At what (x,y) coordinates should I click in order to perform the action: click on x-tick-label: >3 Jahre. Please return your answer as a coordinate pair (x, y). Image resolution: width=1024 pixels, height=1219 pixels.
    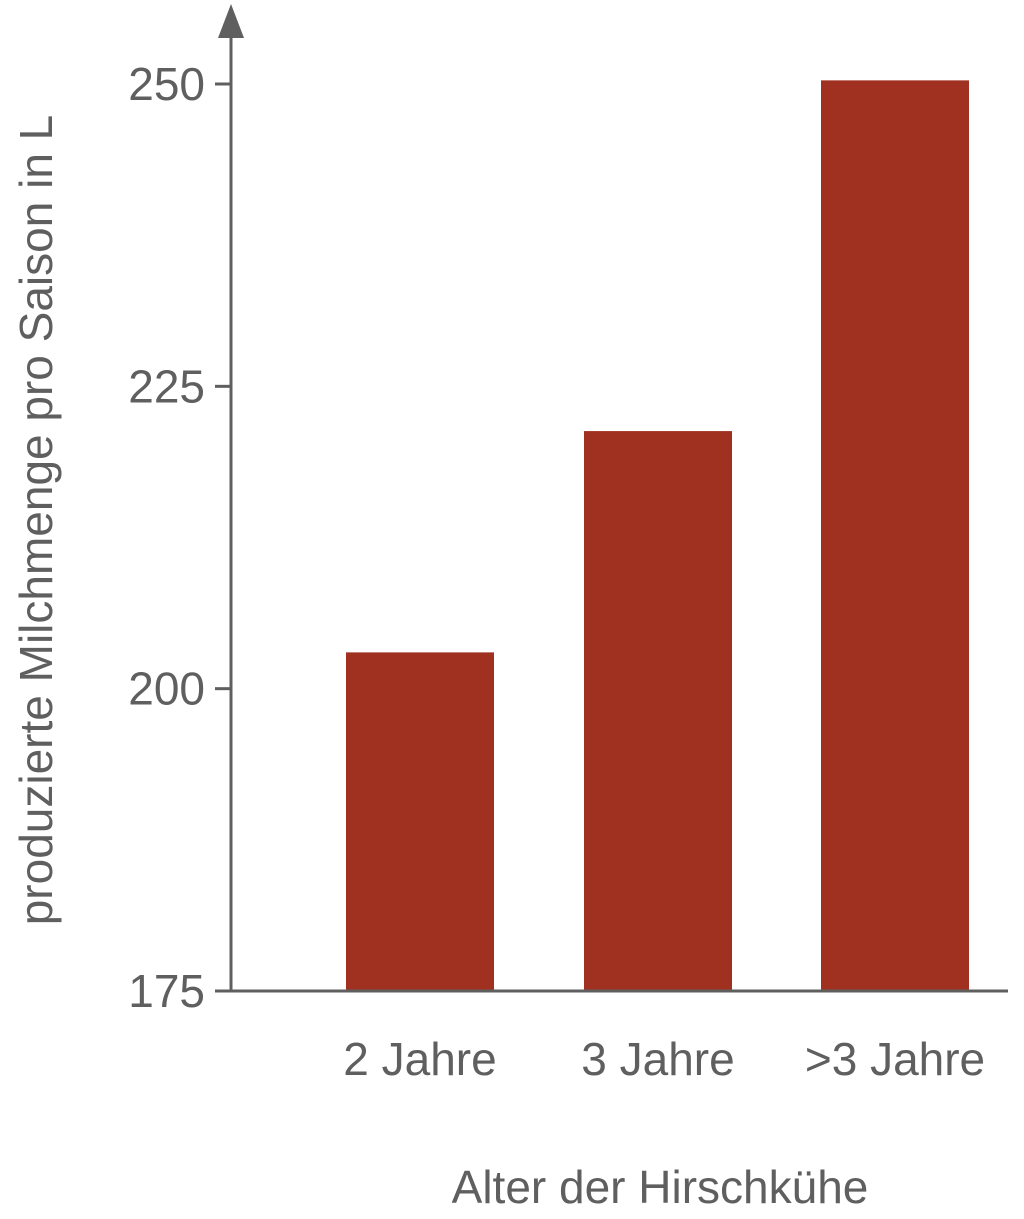
    Looking at the image, I should click on (895, 1059).